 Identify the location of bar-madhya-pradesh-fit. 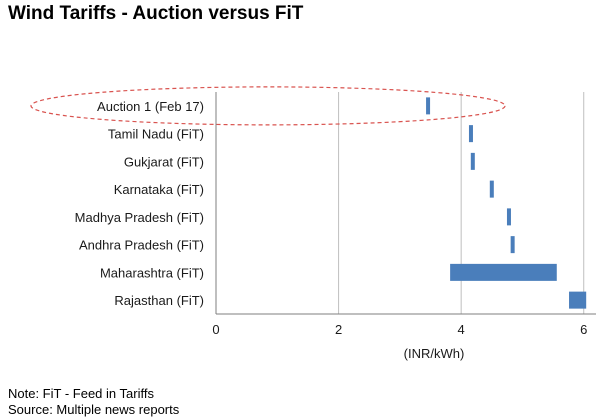
(508, 217).